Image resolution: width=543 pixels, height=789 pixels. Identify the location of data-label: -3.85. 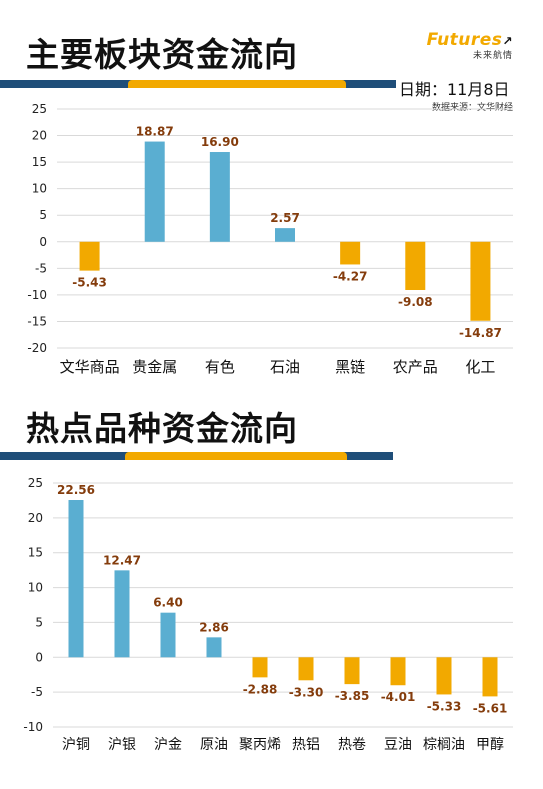
(352, 696).